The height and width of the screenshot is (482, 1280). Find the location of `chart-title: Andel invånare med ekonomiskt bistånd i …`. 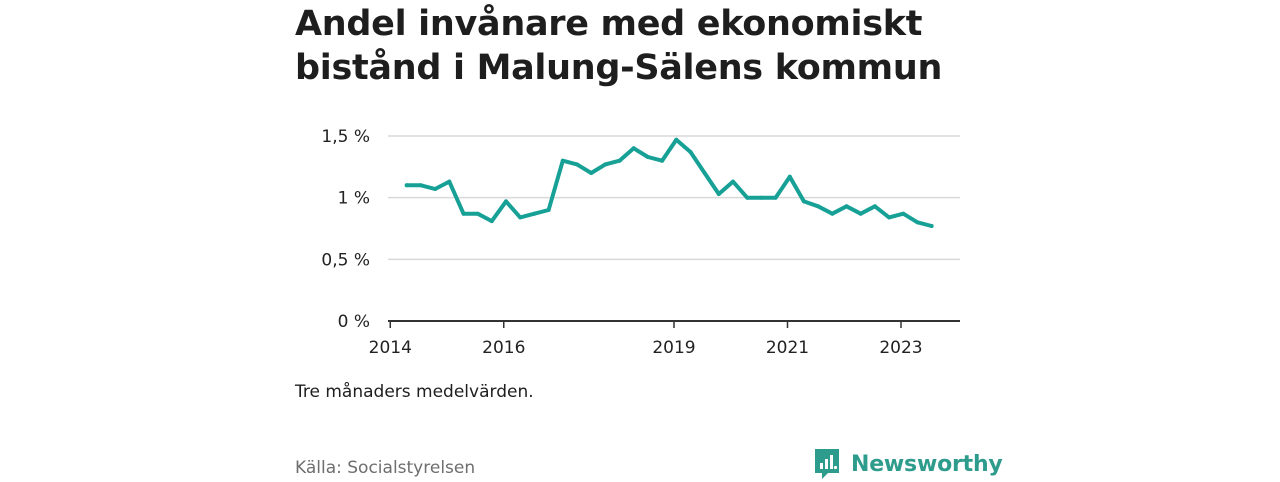

chart-title: Andel invånare med ekonomiskt bistånd i … is located at coordinates (619, 46).